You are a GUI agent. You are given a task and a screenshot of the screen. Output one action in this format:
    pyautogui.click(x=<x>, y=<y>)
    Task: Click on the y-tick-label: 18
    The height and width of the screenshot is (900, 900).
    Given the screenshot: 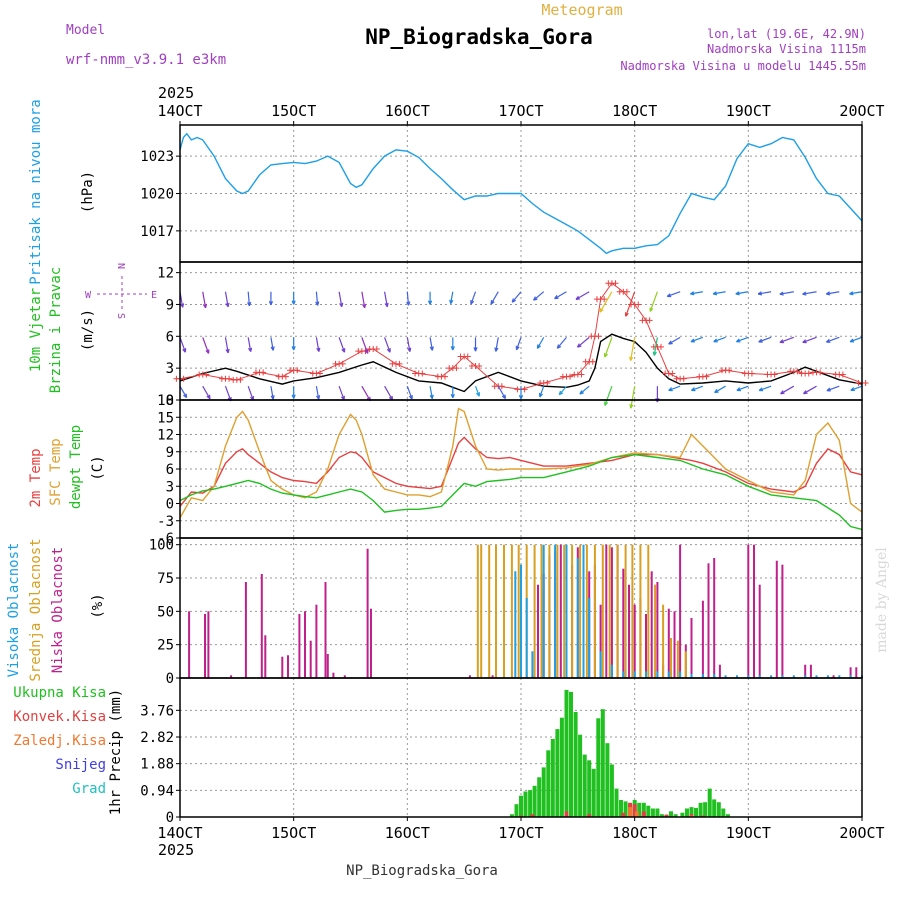 What is the action you would take?
    pyautogui.click(x=165, y=401)
    